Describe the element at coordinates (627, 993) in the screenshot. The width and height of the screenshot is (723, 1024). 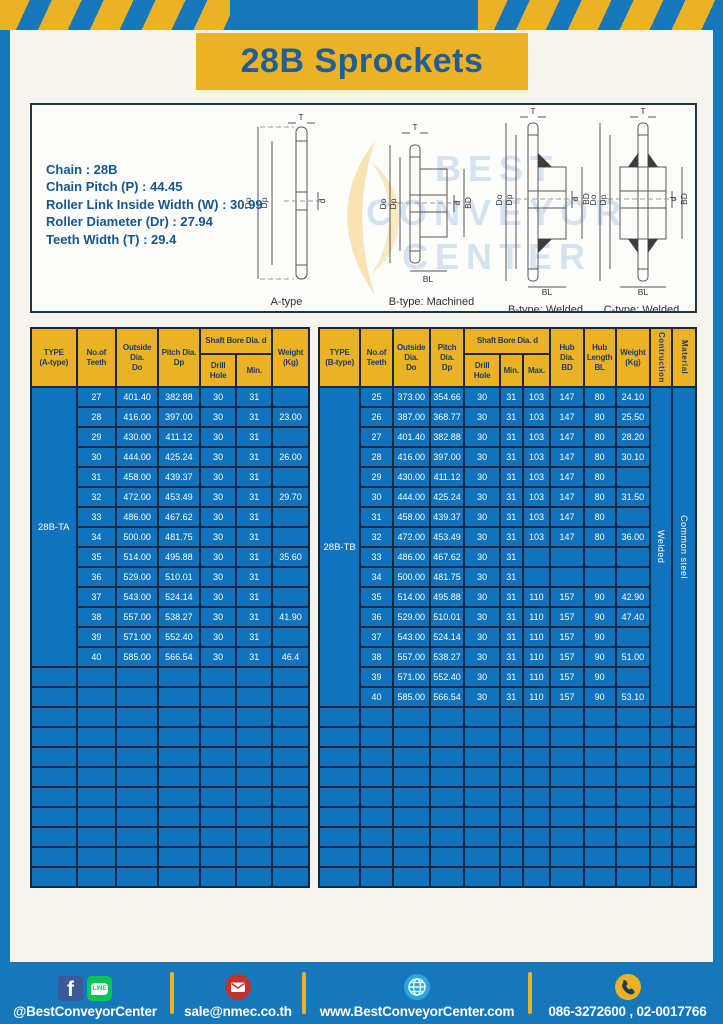
I see `footer-phone-section: 086-3272600 , 02-0017766` at that location.